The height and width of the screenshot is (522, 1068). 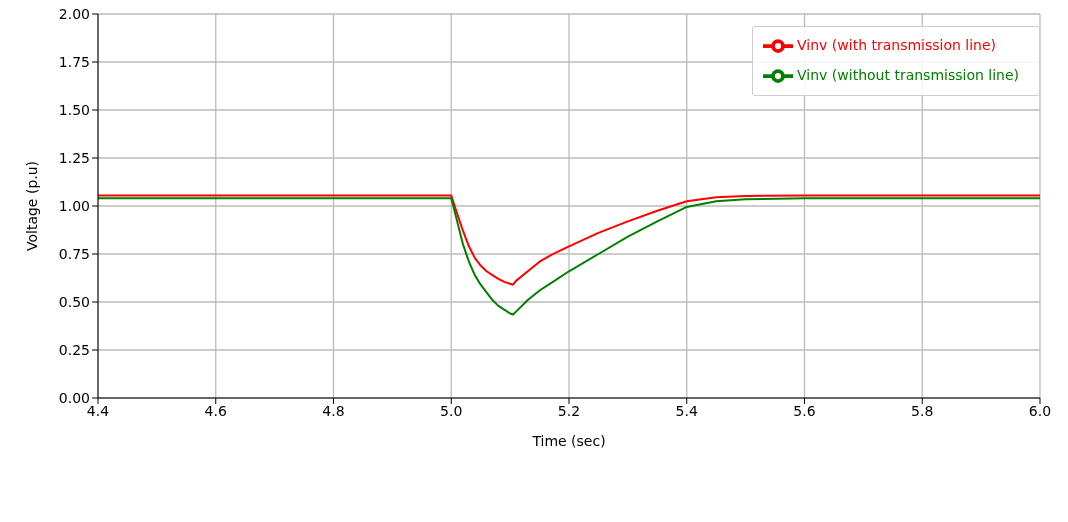 What do you see at coordinates (568, 441) in the screenshot?
I see `x-axis-title: Time (sec)` at bounding box center [568, 441].